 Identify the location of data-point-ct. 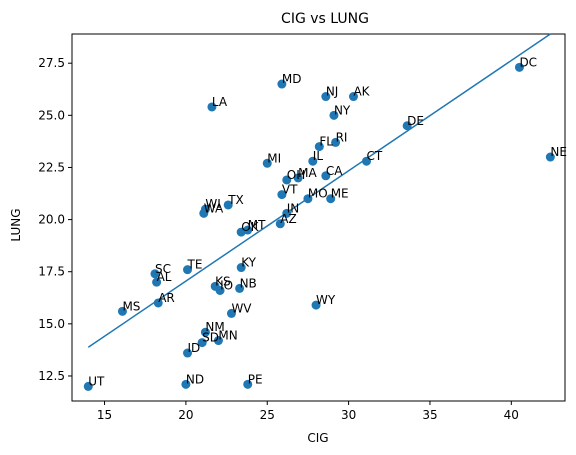
(366, 161).